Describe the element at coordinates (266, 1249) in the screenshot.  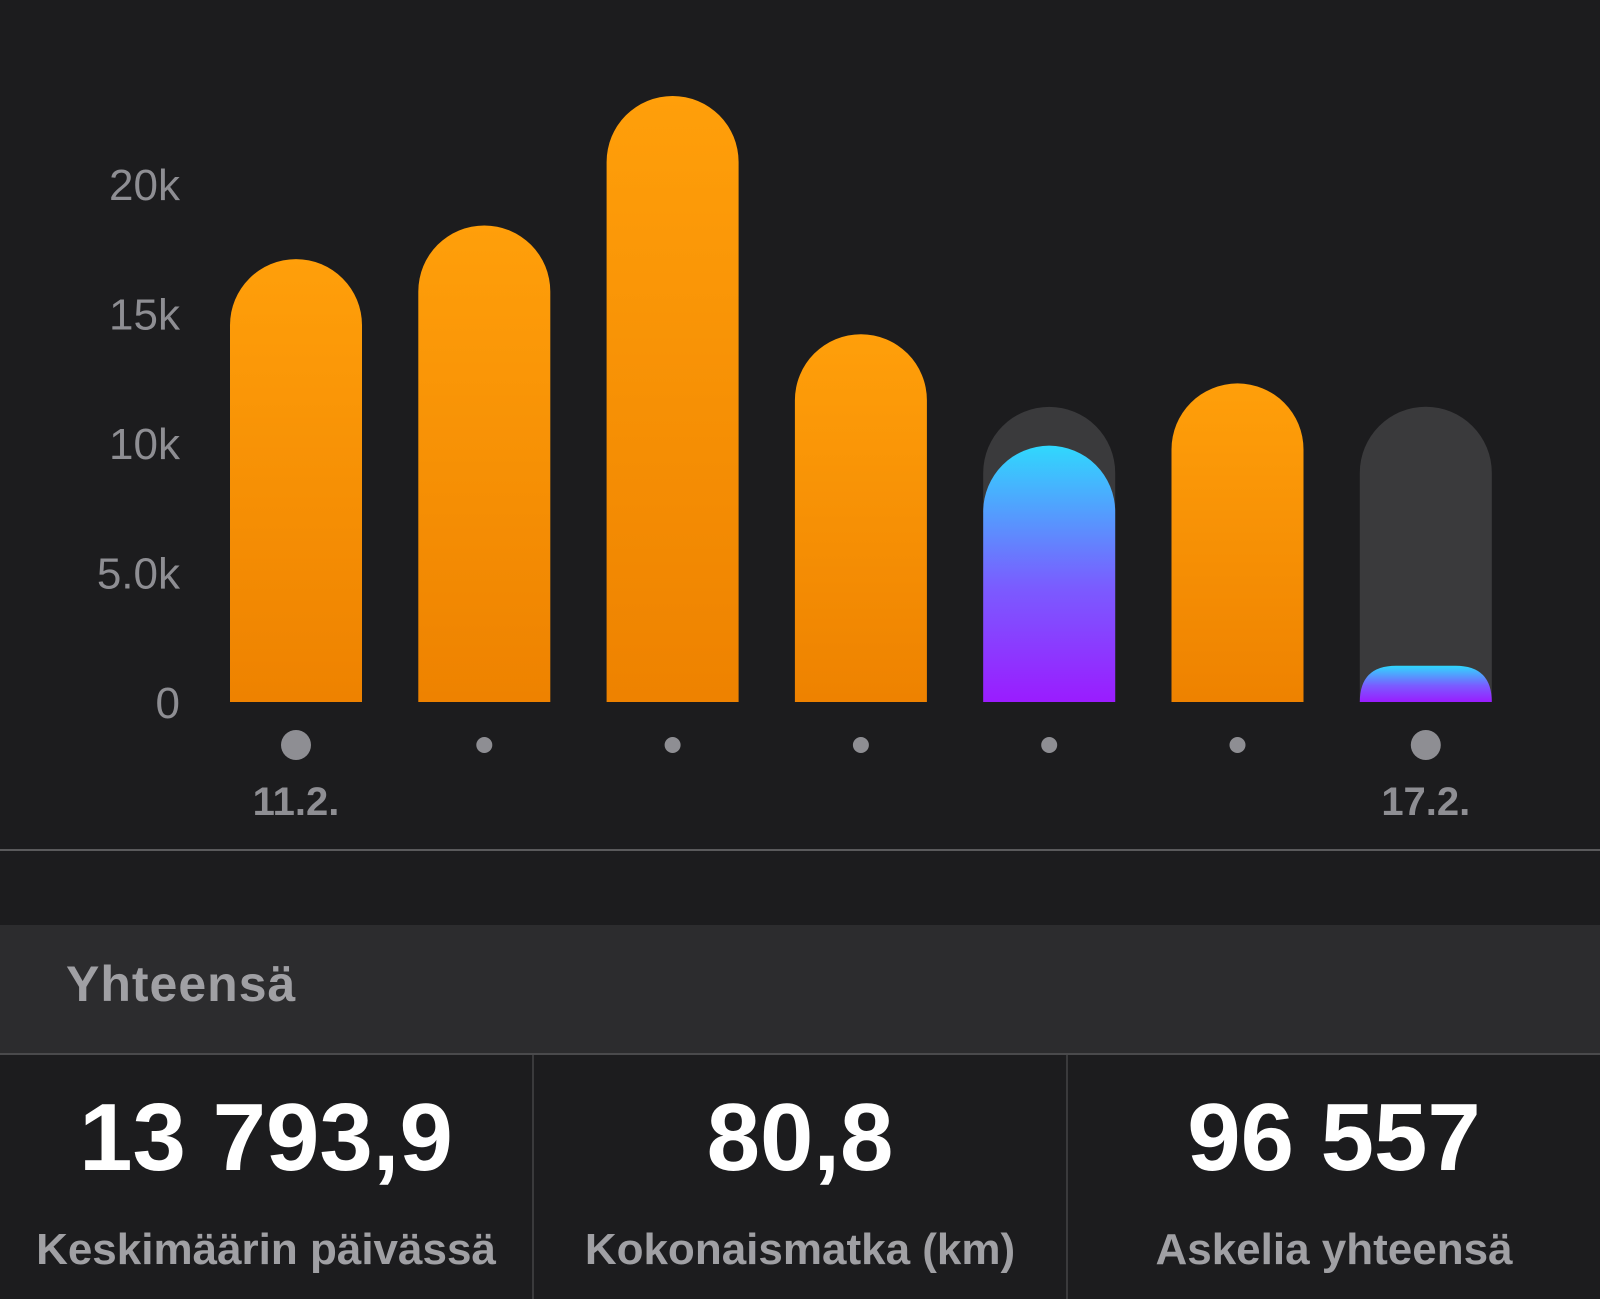
I see `stat-label: Keskimäärin päivässä` at that location.